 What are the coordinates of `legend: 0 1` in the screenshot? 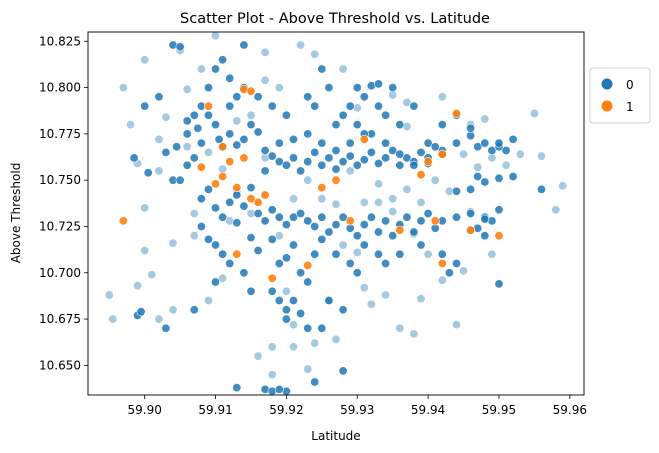 It's located at (620, 95).